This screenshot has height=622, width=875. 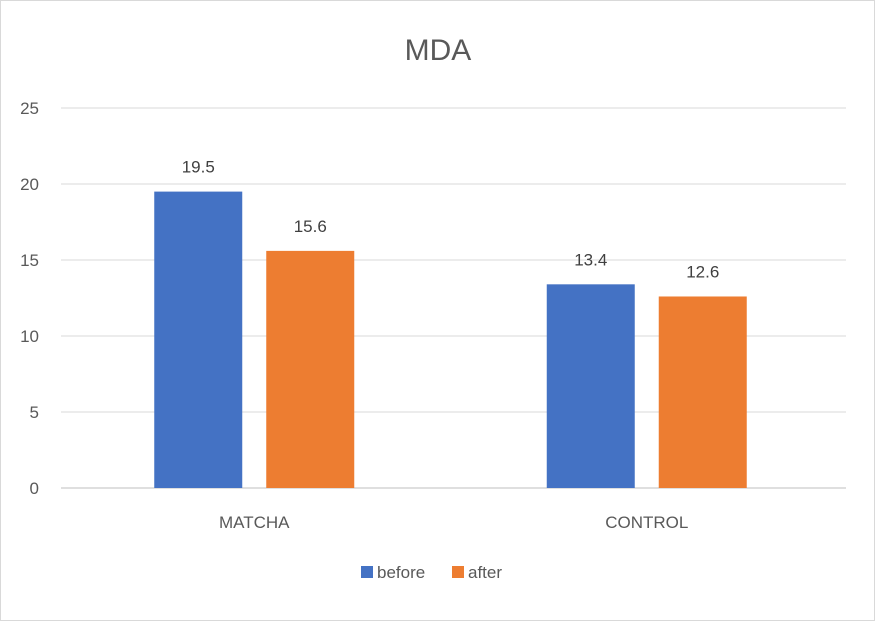 I want to click on bar-after-matcha, so click(x=310, y=369).